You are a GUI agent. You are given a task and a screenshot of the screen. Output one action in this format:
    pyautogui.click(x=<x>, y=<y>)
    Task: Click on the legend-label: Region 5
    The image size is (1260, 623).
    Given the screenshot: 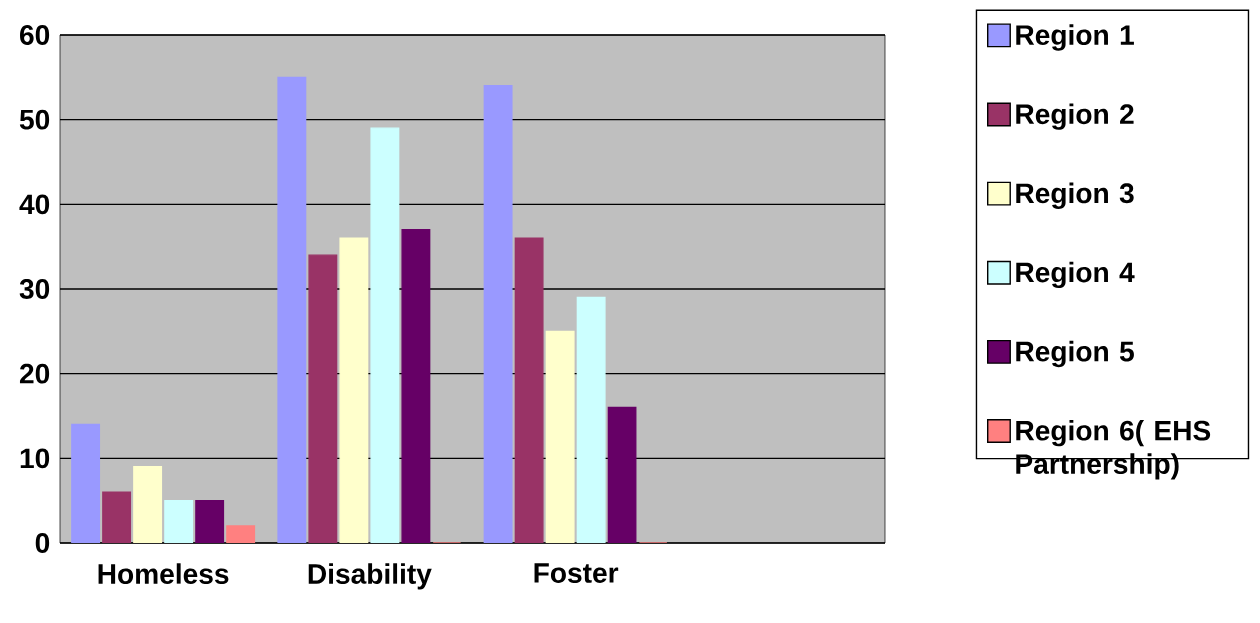 What is the action you would take?
    pyautogui.click(x=1075, y=354)
    